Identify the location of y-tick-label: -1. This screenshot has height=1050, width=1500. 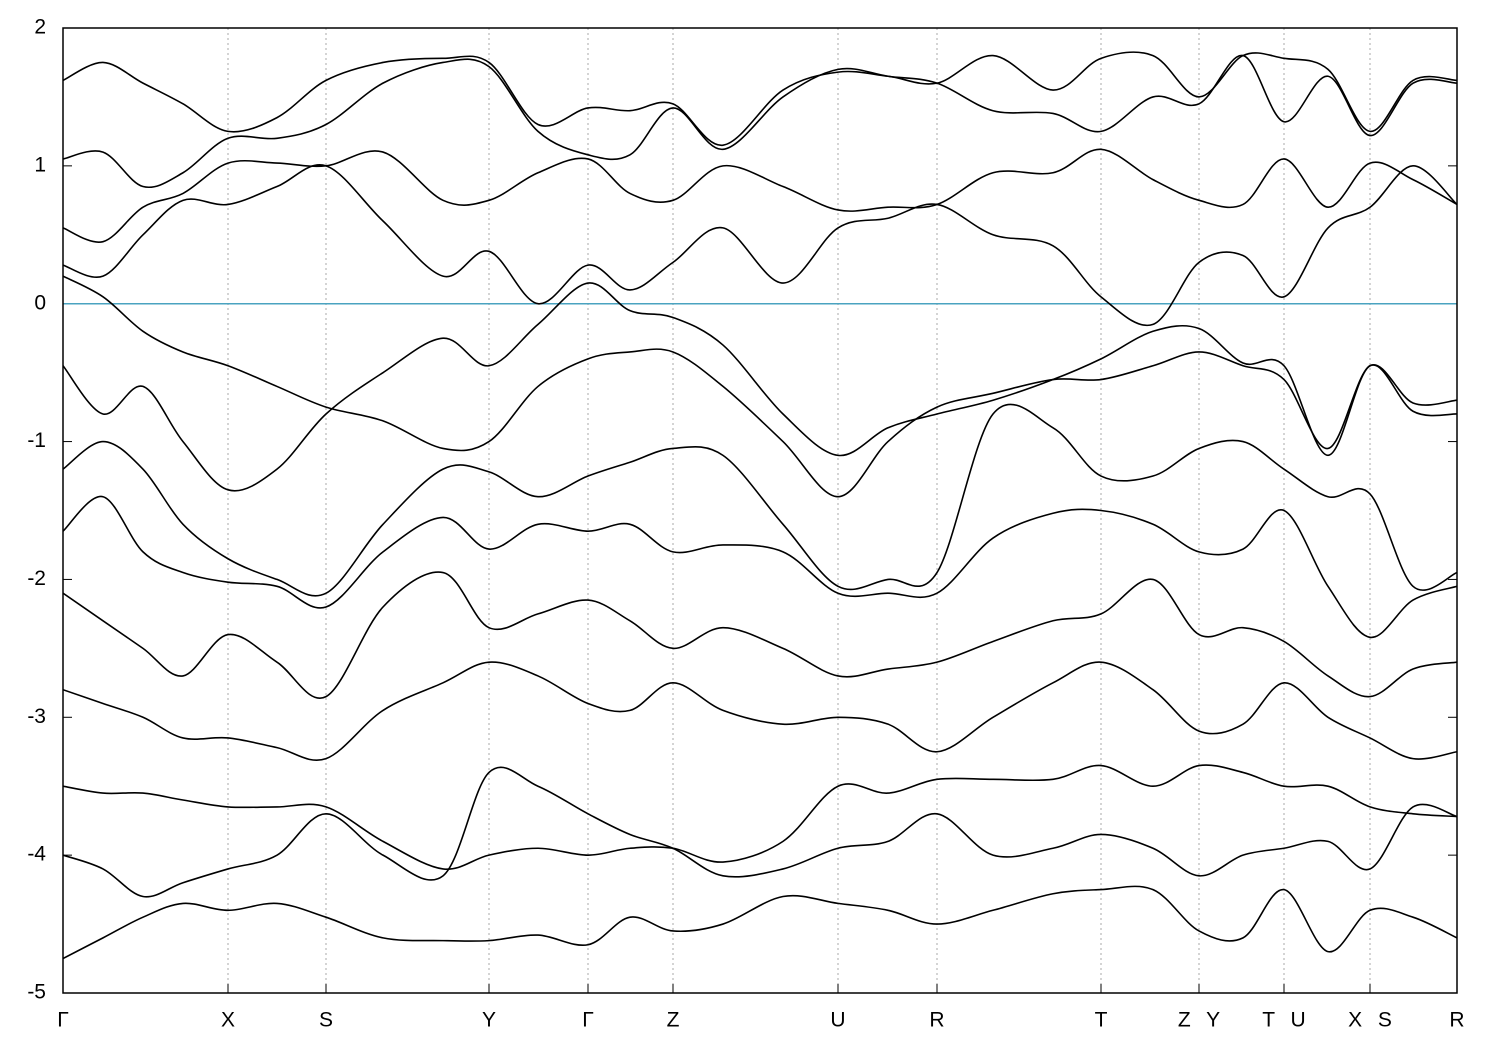
(36, 440).